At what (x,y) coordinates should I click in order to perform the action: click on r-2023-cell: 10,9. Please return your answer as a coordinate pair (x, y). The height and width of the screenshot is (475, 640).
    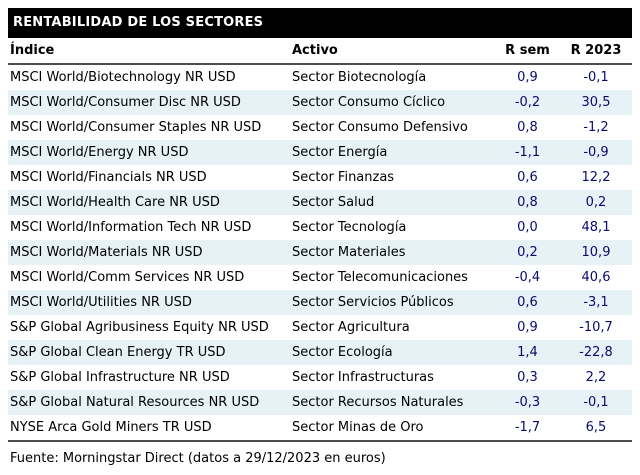
    Looking at the image, I should click on (596, 252).